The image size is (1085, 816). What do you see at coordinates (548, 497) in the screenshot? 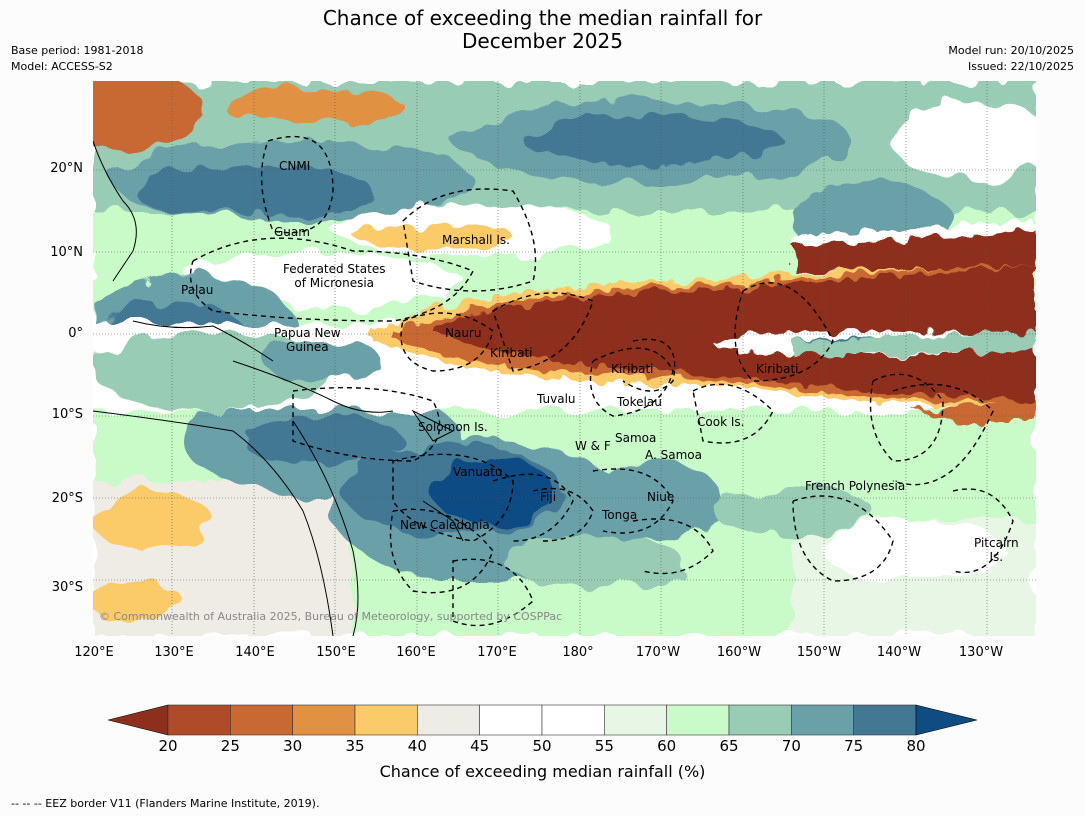
I see `region-fiji: Fiji` at bounding box center [548, 497].